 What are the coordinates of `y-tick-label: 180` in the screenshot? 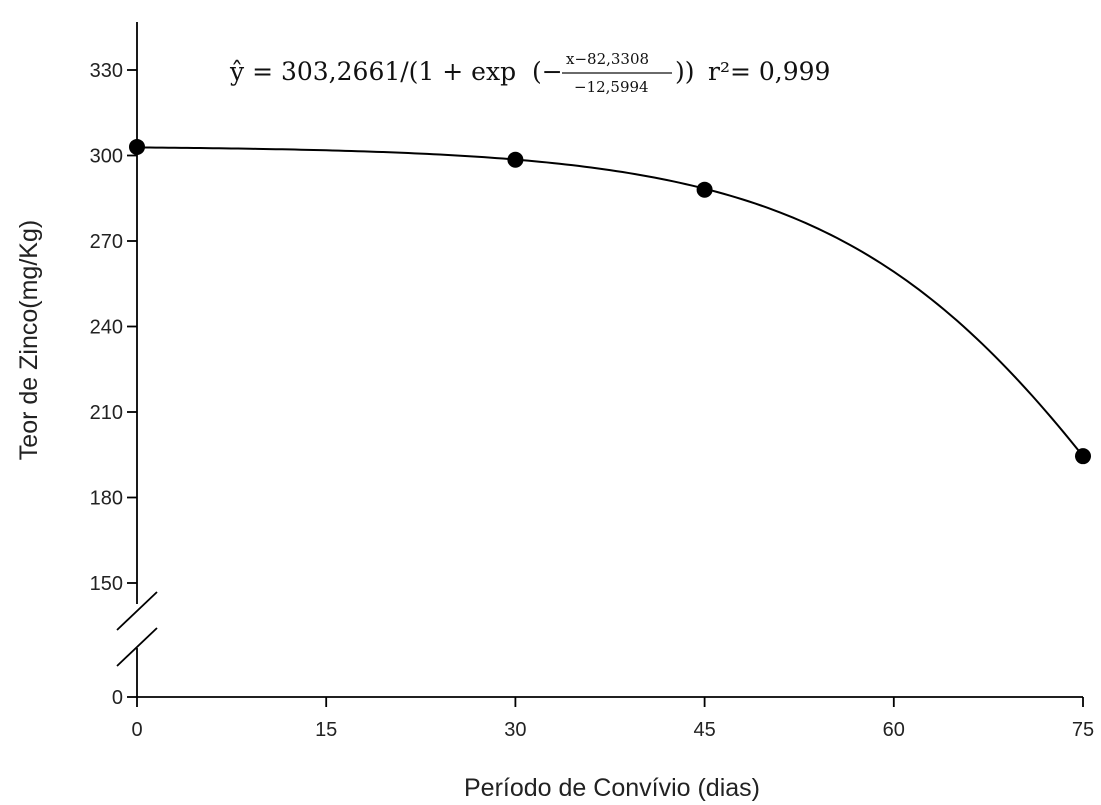 It's located at (106, 499).